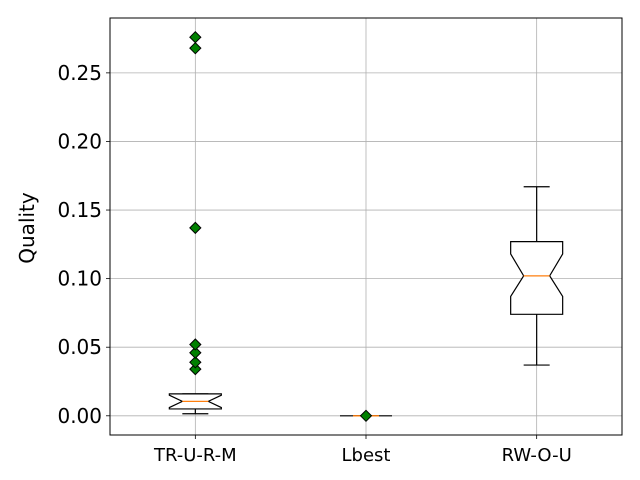 This screenshot has width=640, height=480. I want to click on notched-box, so click(537, 277).